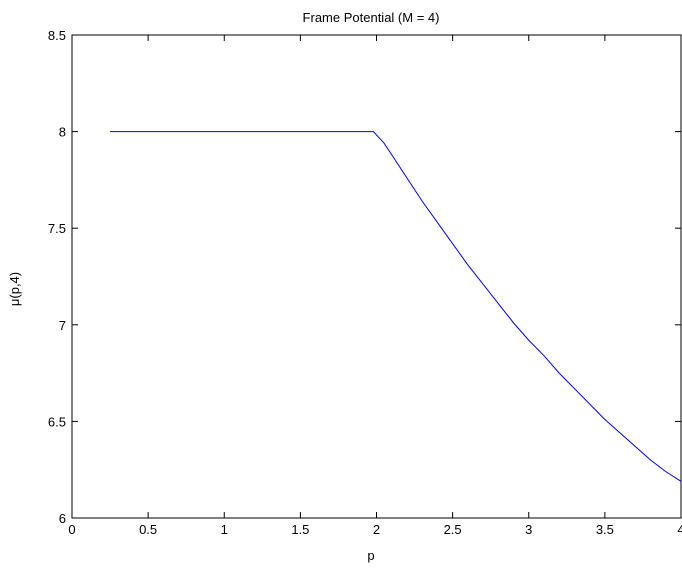  What do you see at coordinates (528, 529) in the screenshot?
I see `x-tick-label: 3` at bounding box center [528, 529].